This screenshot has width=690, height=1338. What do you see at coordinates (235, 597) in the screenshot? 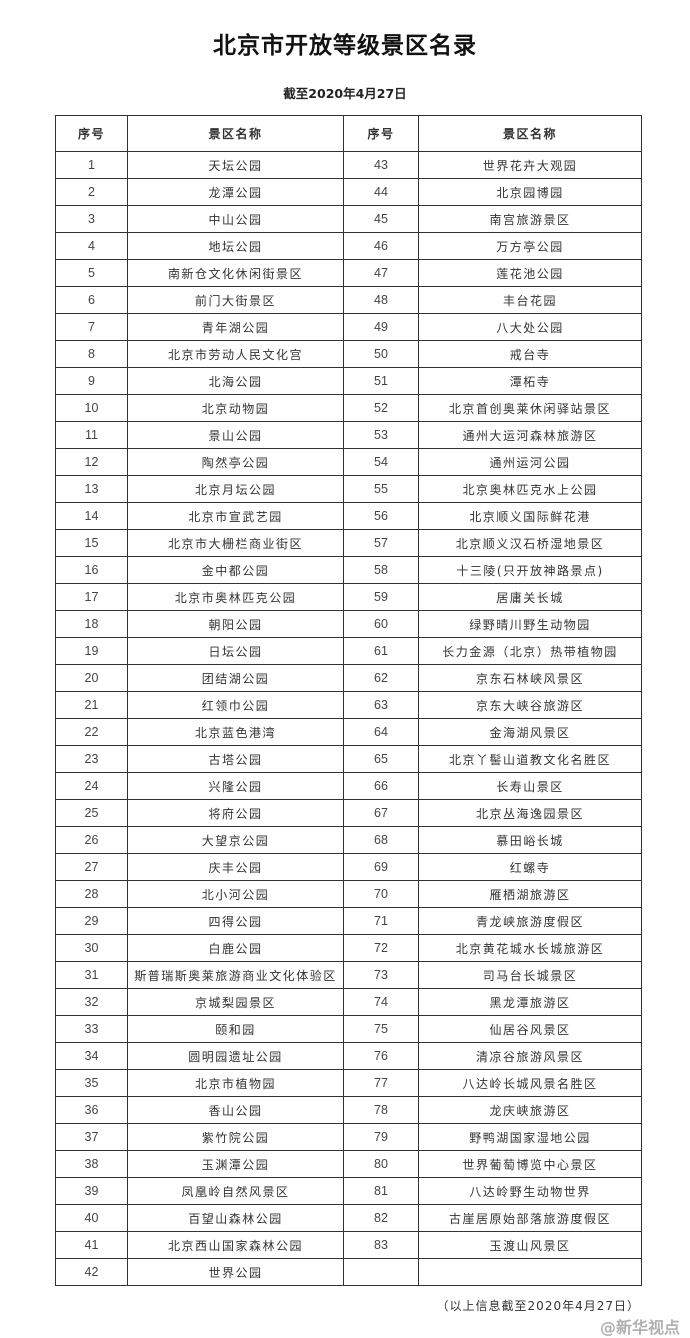
I see `scenic-area-name: 北京市奥林匹克公园` at bounding box center [235, 597].